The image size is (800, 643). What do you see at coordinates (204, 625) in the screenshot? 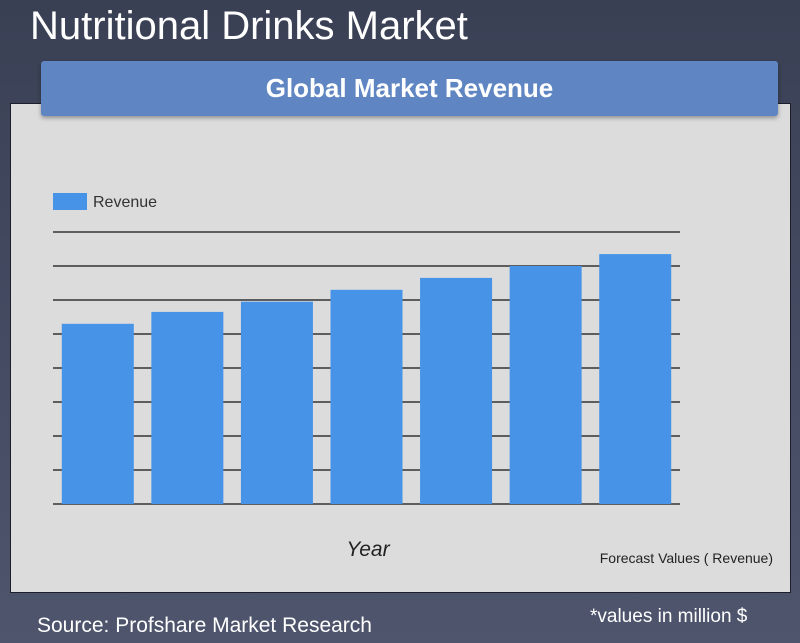
I see `source-text: Source: Profshare Market Research` at bounding box center [204, 625].